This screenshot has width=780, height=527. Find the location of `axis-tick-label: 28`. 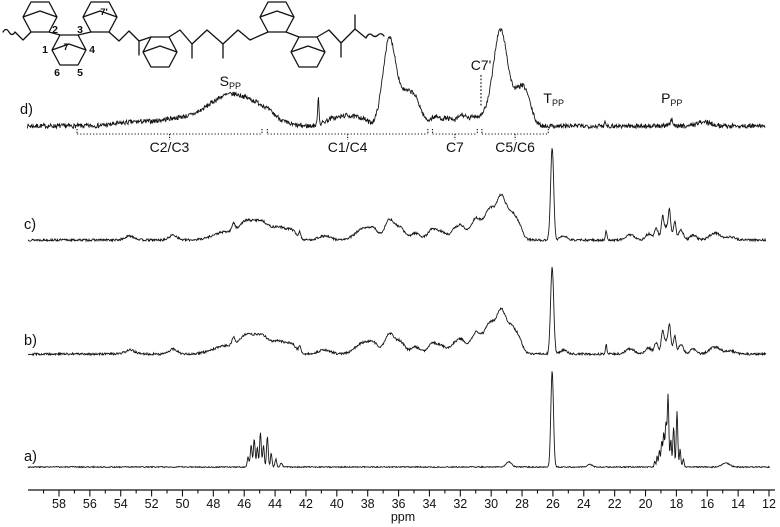

axis-tick-label: 28 is located at coordinates (522, 504).